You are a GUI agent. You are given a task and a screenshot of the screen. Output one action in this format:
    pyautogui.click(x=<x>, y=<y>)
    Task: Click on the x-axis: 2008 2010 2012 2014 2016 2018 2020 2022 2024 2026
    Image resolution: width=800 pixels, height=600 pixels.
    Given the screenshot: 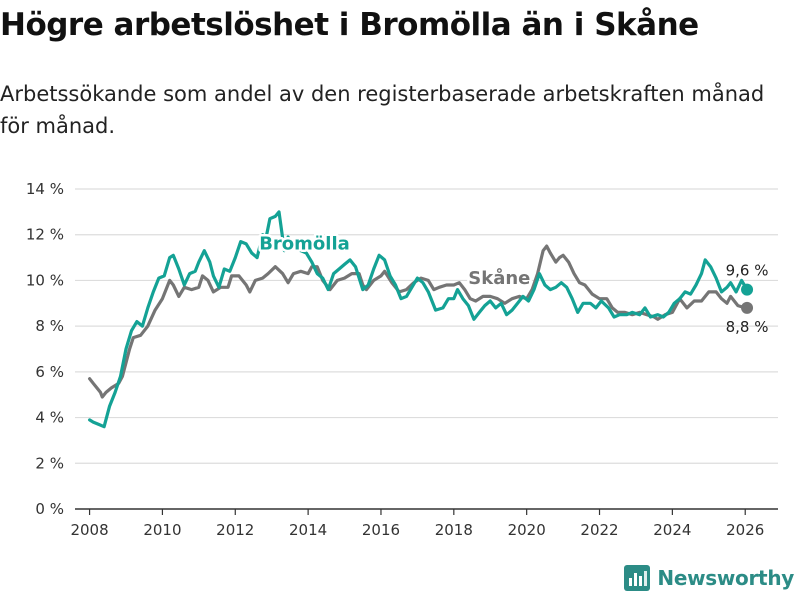 What is the action you would take?
    pyautogui.click(x=424, y=523)
    